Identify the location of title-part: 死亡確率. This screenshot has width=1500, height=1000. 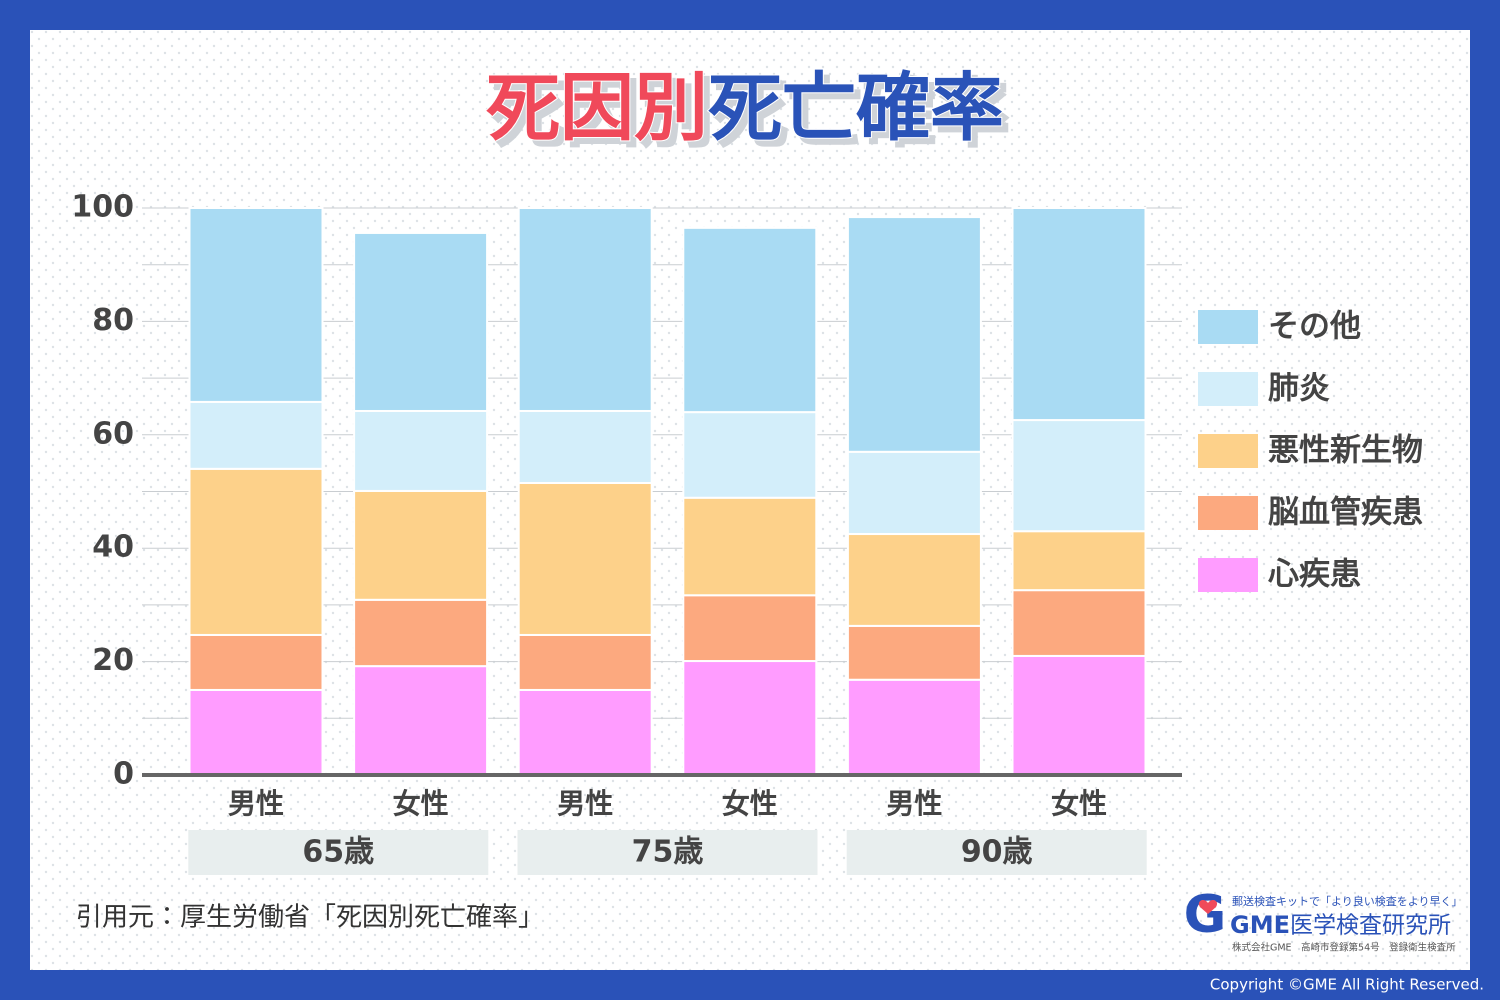
(856, 108).